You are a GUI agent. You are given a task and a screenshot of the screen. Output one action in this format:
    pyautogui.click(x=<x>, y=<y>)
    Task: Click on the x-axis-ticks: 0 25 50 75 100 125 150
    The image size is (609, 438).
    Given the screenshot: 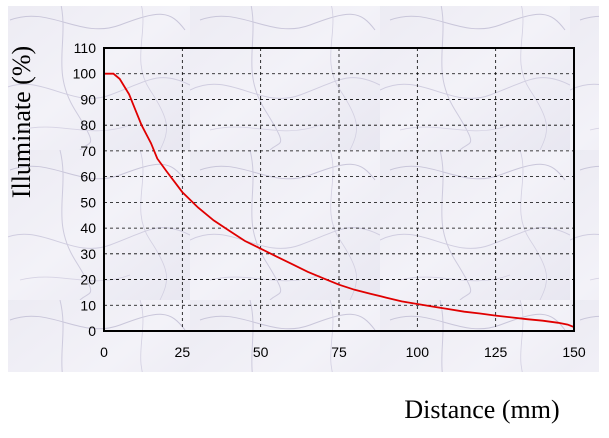 What is the action you would take?
    pyautogui.click(x=343, y=352)
    